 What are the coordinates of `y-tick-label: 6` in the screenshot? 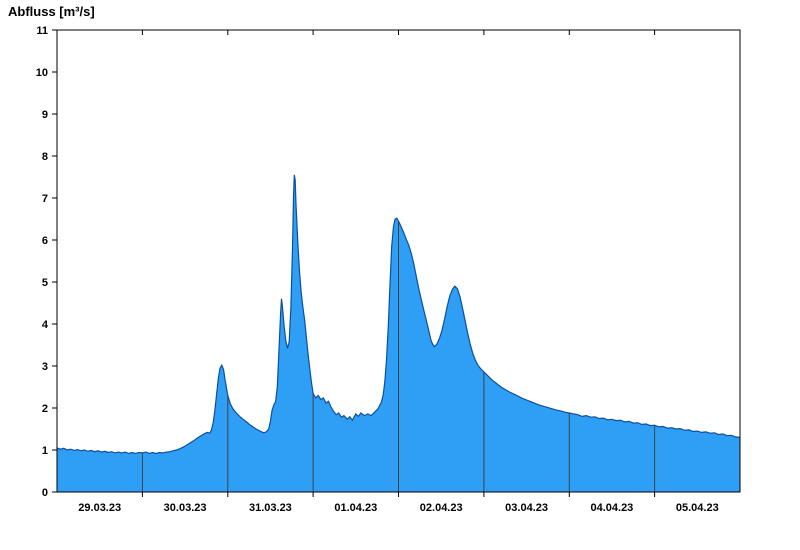 It's located at (45, 241).